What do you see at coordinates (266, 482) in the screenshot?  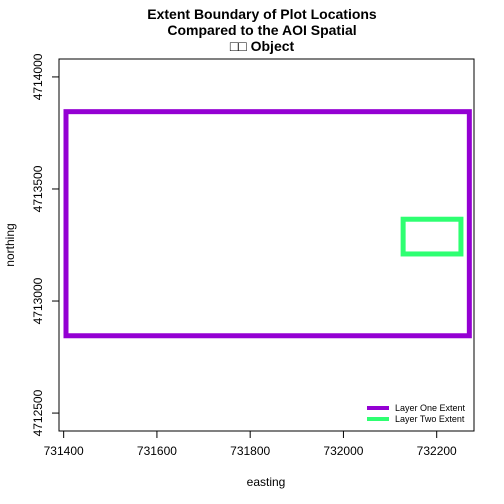 I see `x-axis-label: easting` at bounding box center [266, 482].